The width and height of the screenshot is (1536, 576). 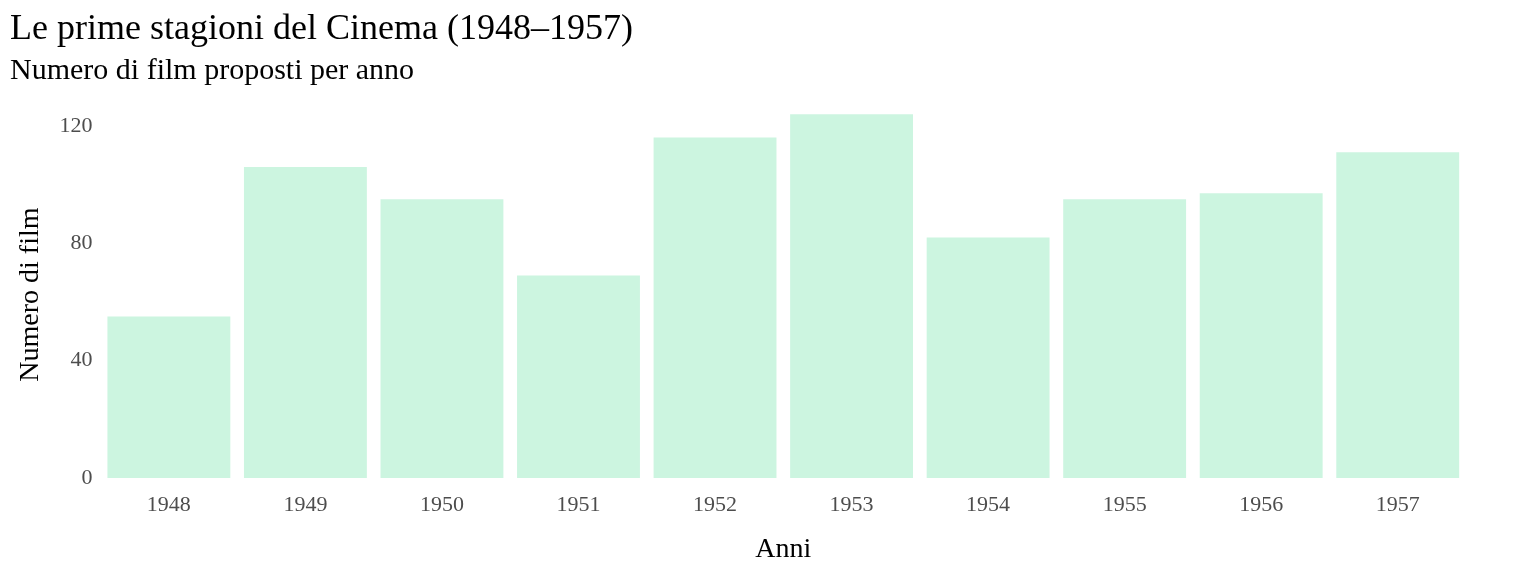 I want to click on x-tick-label: 1951, so click(x=578, y=503).